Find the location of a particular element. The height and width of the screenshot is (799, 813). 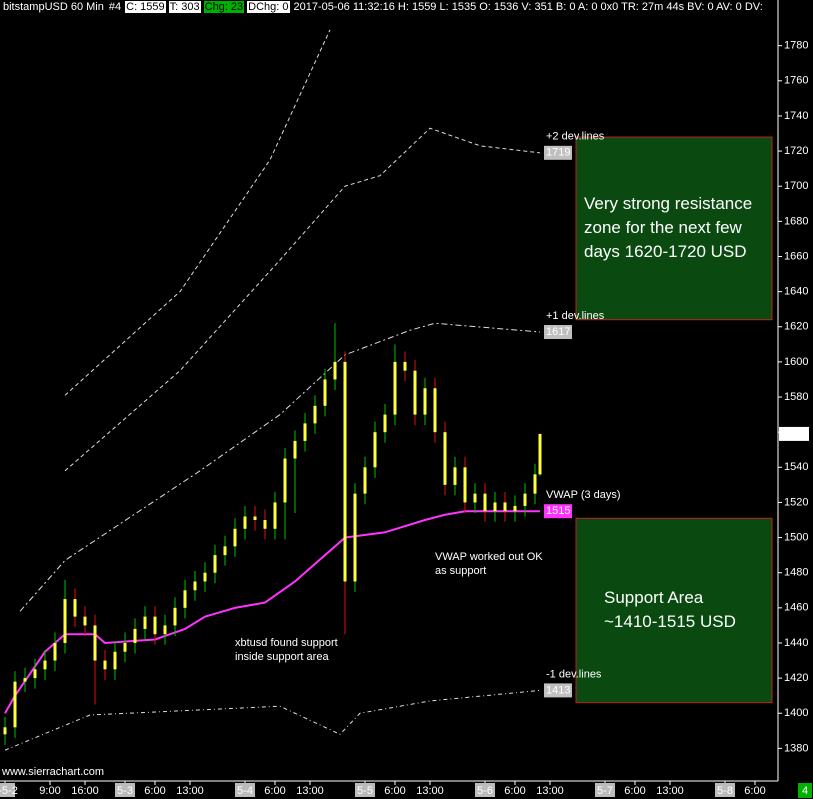

y-tick-label: 1540 is located at coordinates (796, 467).